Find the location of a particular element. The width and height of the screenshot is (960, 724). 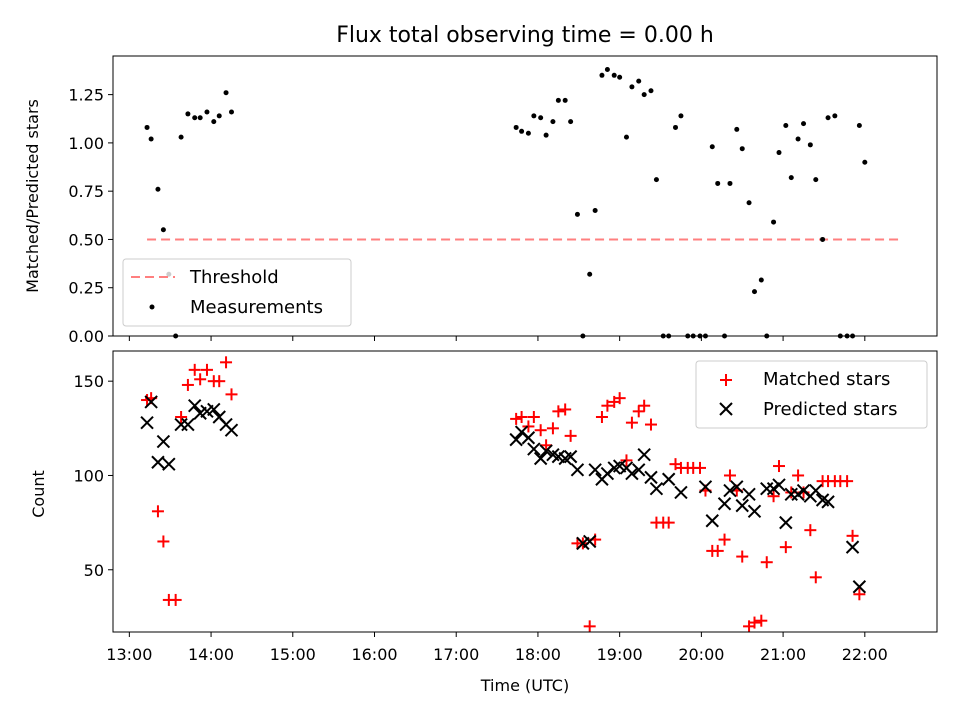

x-tick-label: 21:00 is located at coordinates (783, 654).